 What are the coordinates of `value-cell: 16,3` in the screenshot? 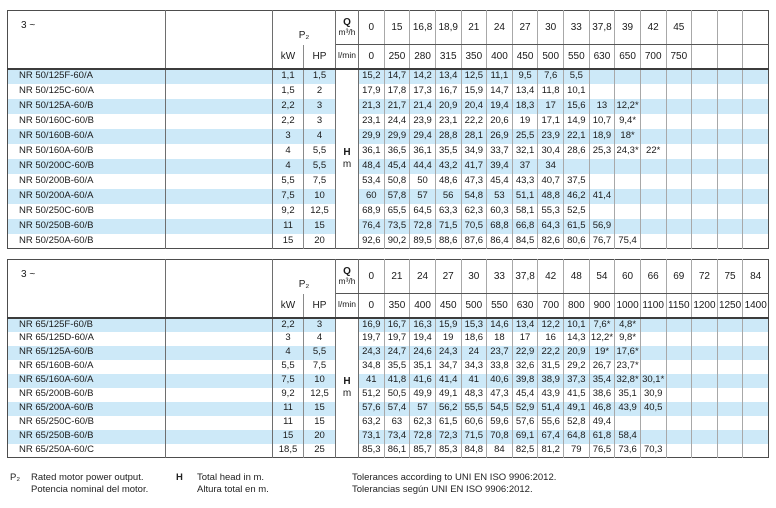 It's located at (422, 324).